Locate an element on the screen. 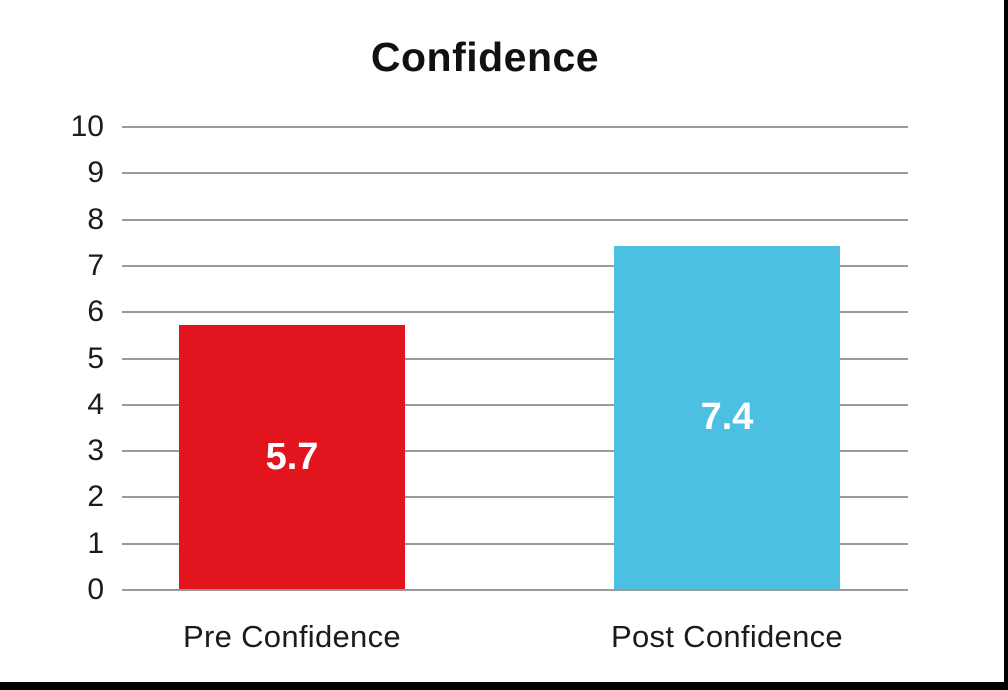 Image resolution: width=1008 pixels, height=690 pixels. y-axis-tick-label-4: 4 is located at coordinates (95, 404).